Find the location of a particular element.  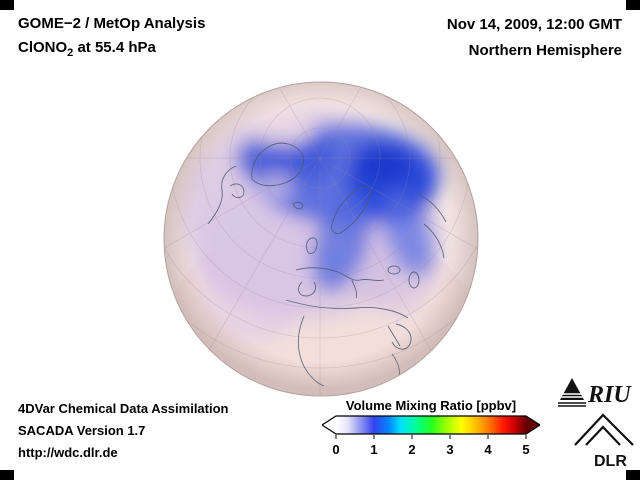

dlr-logo: DLR is located at coordinates (604, 441).